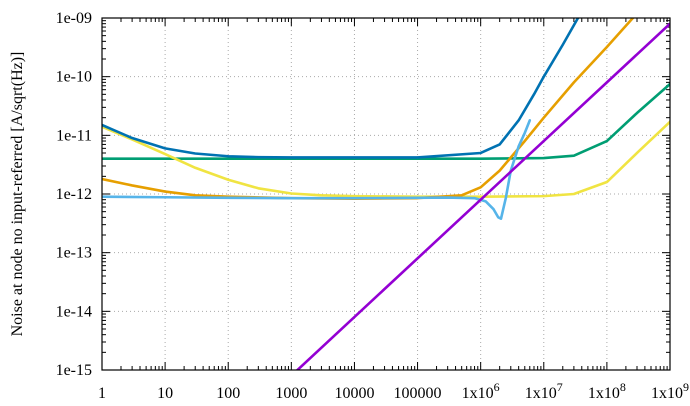 This screenshot has width=690, height=406. I want to click on y-tick-label: 1e-15, so click(74, 370).